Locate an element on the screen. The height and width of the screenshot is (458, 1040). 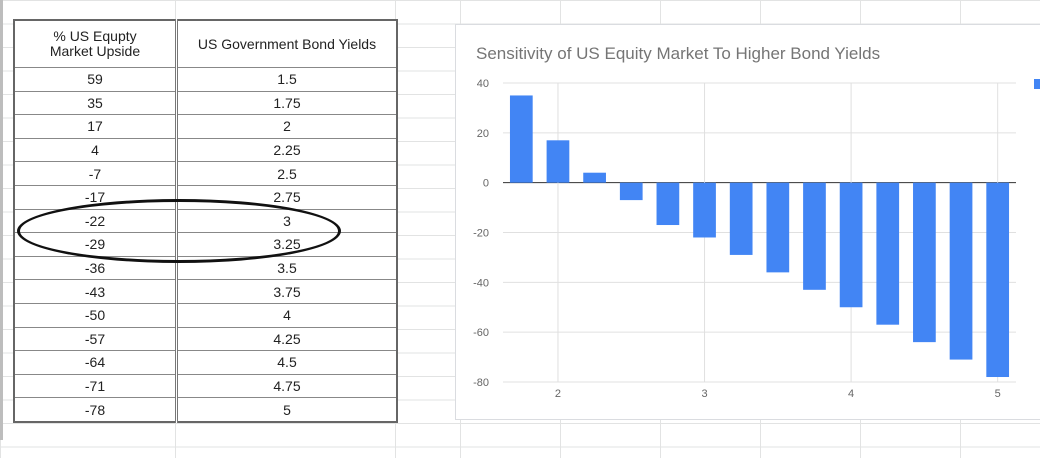
table-row: -64 4.5 is located at coordinates (205, 362).